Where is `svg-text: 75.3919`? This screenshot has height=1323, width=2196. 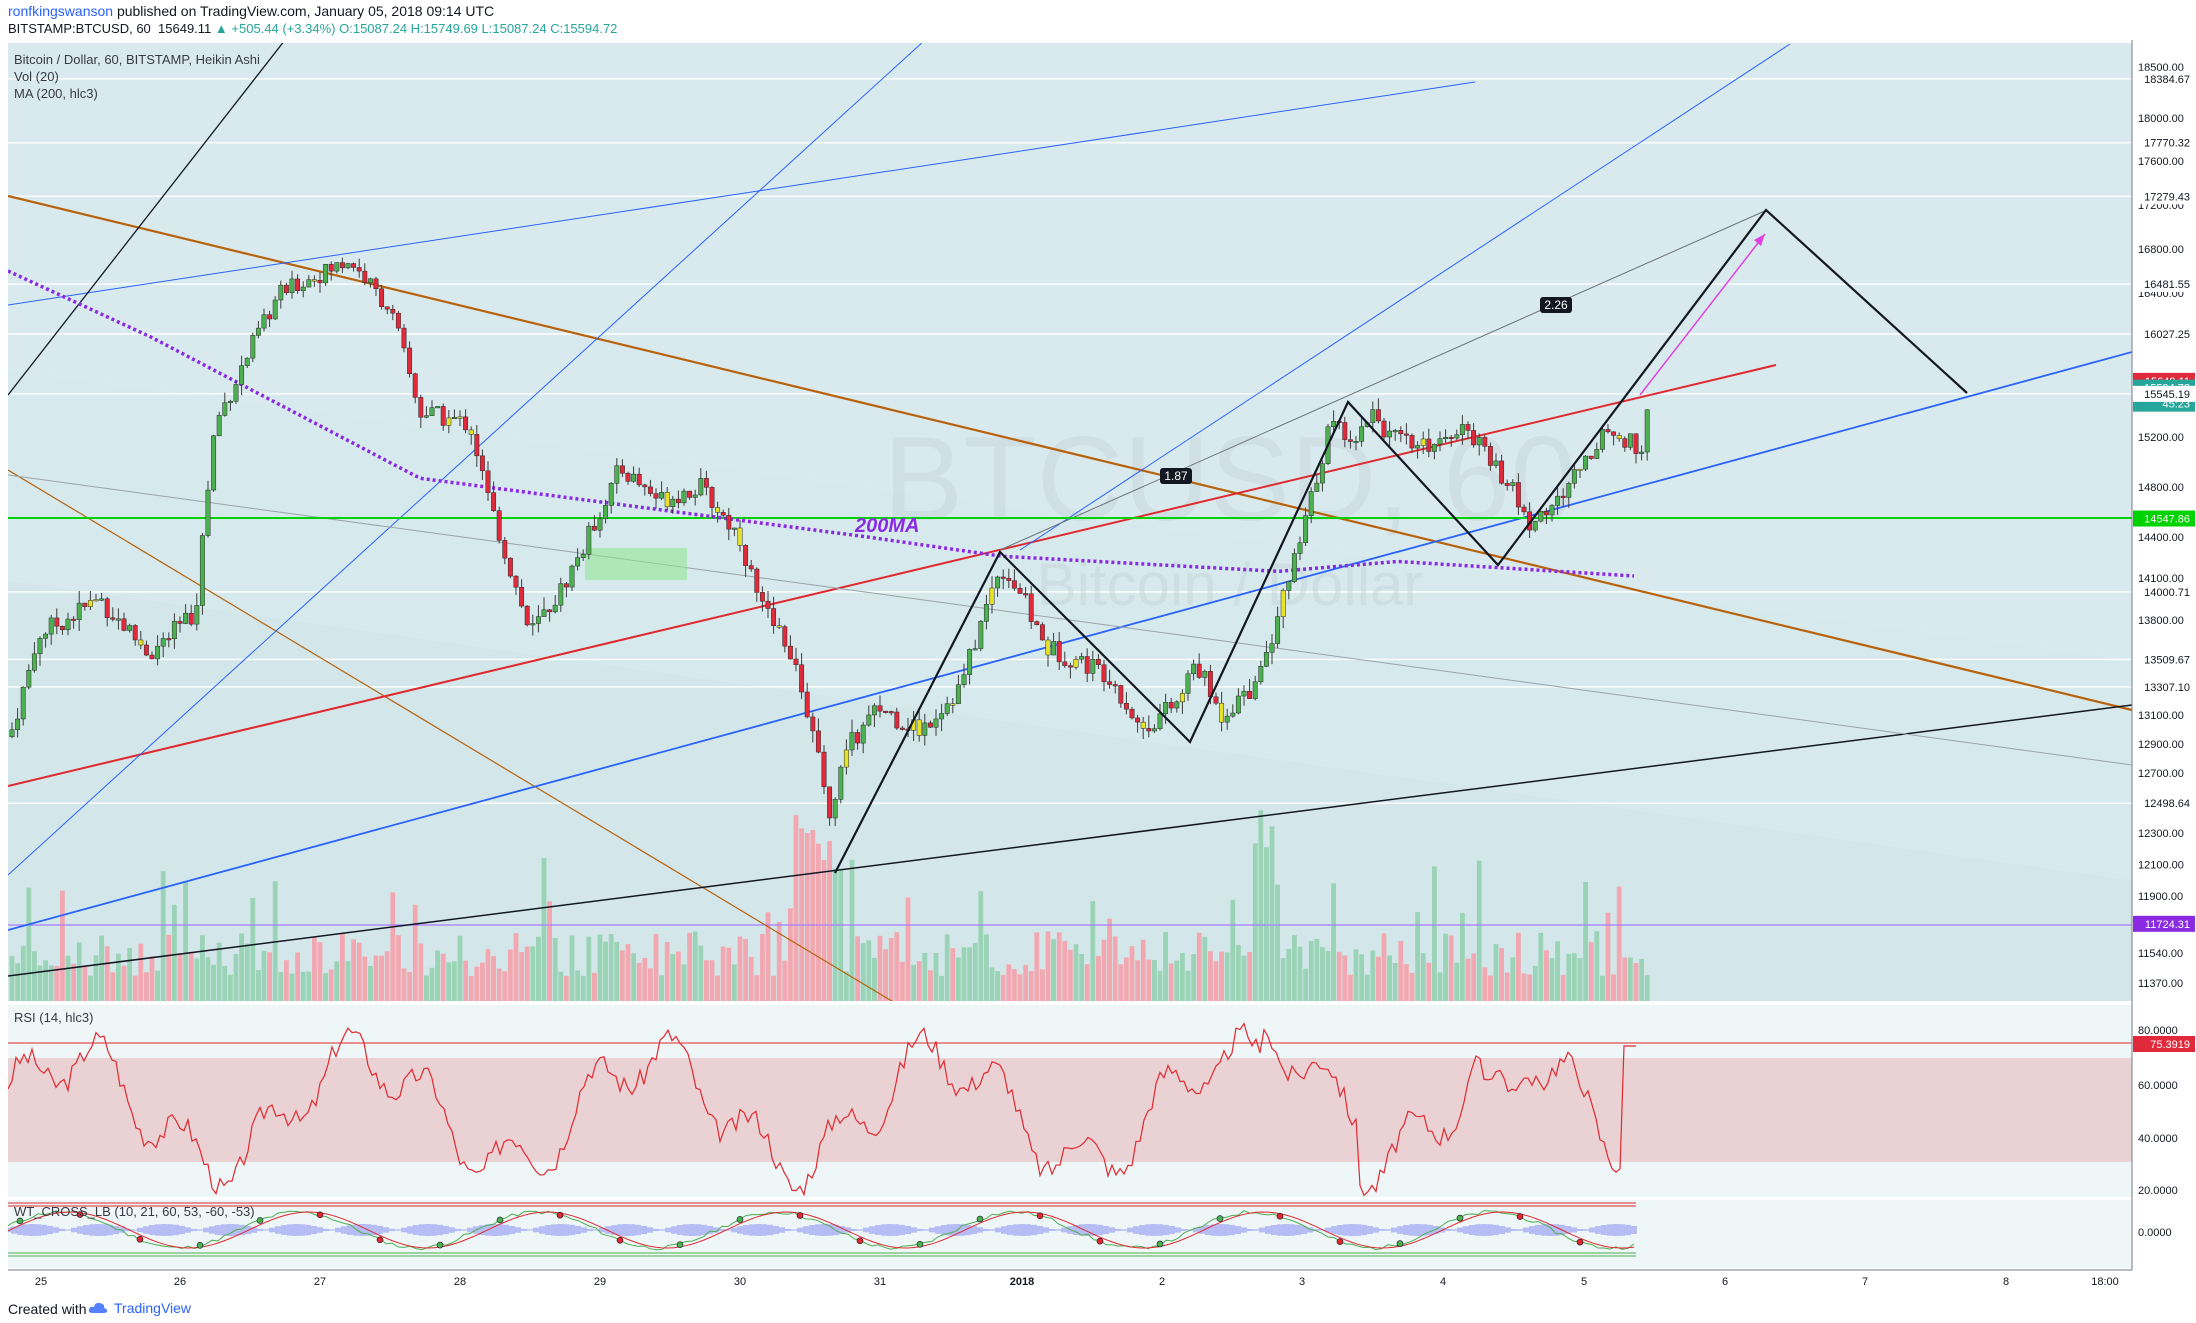 svg-text: 75.3919 is located at coordinates (2170, 1045).